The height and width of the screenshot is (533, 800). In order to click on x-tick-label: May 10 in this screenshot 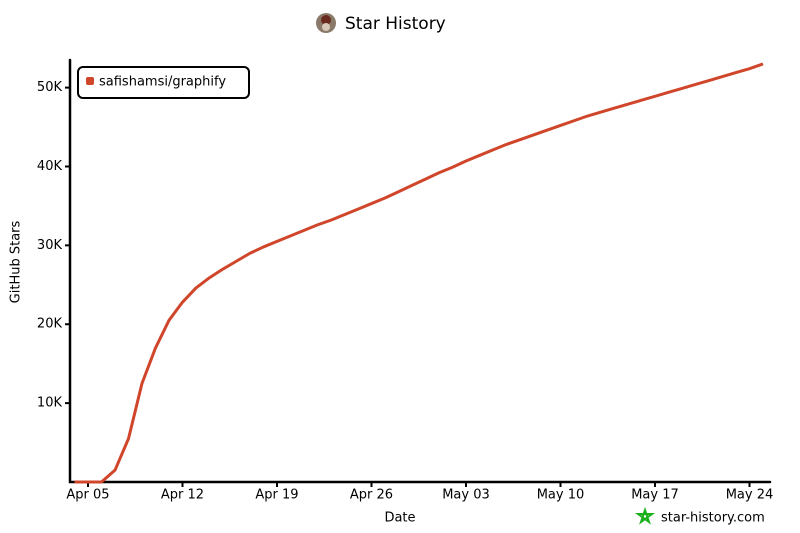, I will do `click(561, 495)`.